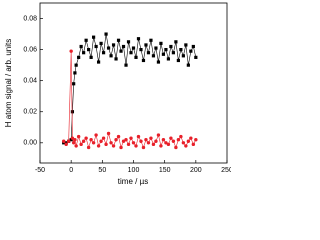 The height and width of the screenshot is (240, 320). I want to click on x-tick-label: -50, so click(40, 170).